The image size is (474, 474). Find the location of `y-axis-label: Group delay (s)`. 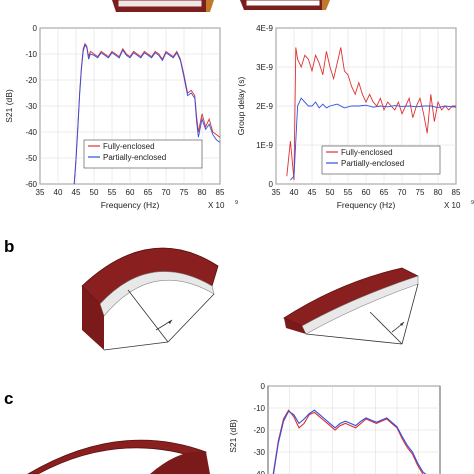

y-axis-label: Group delay (s) is located at coordinates (241, 106).